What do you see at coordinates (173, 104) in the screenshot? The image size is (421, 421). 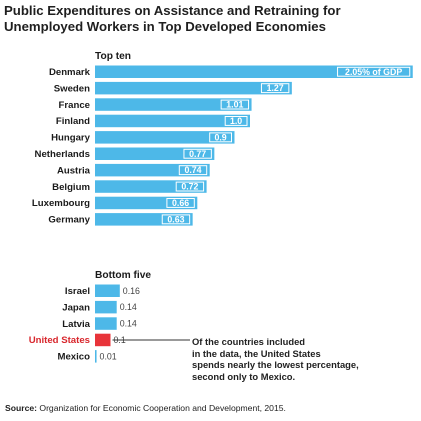 I see `bar-france` at bounding box center [173, 104].